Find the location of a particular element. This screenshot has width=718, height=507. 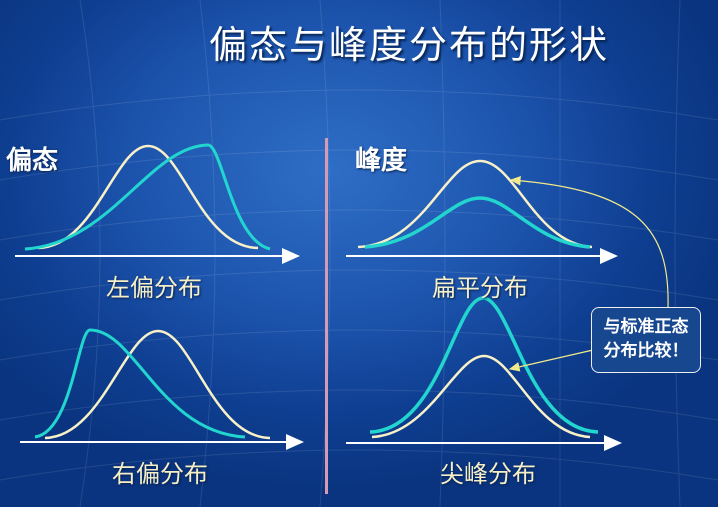

callout-line-to-flat is located at coordinates (589, 242).